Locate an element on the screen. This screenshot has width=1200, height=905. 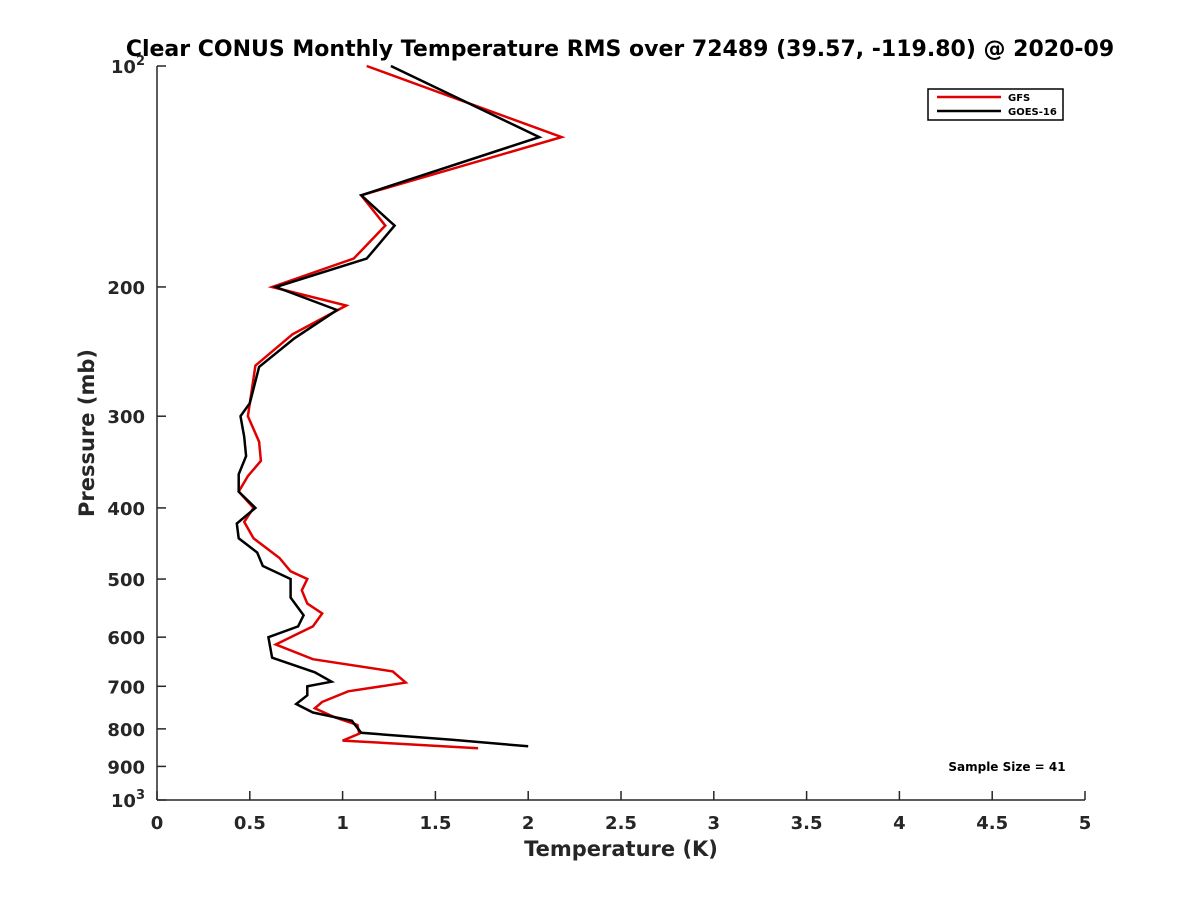
x-tick-label: 3 is located at coordinates (714, 823).